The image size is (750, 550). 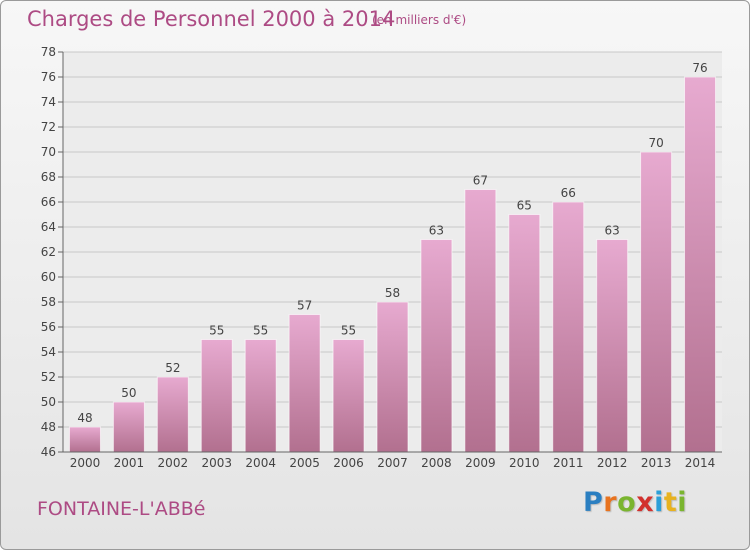 What do you see at coordinates (627, 502) in the screenshot?
I see `logo-letter: o` at bounding box center [627, 502].